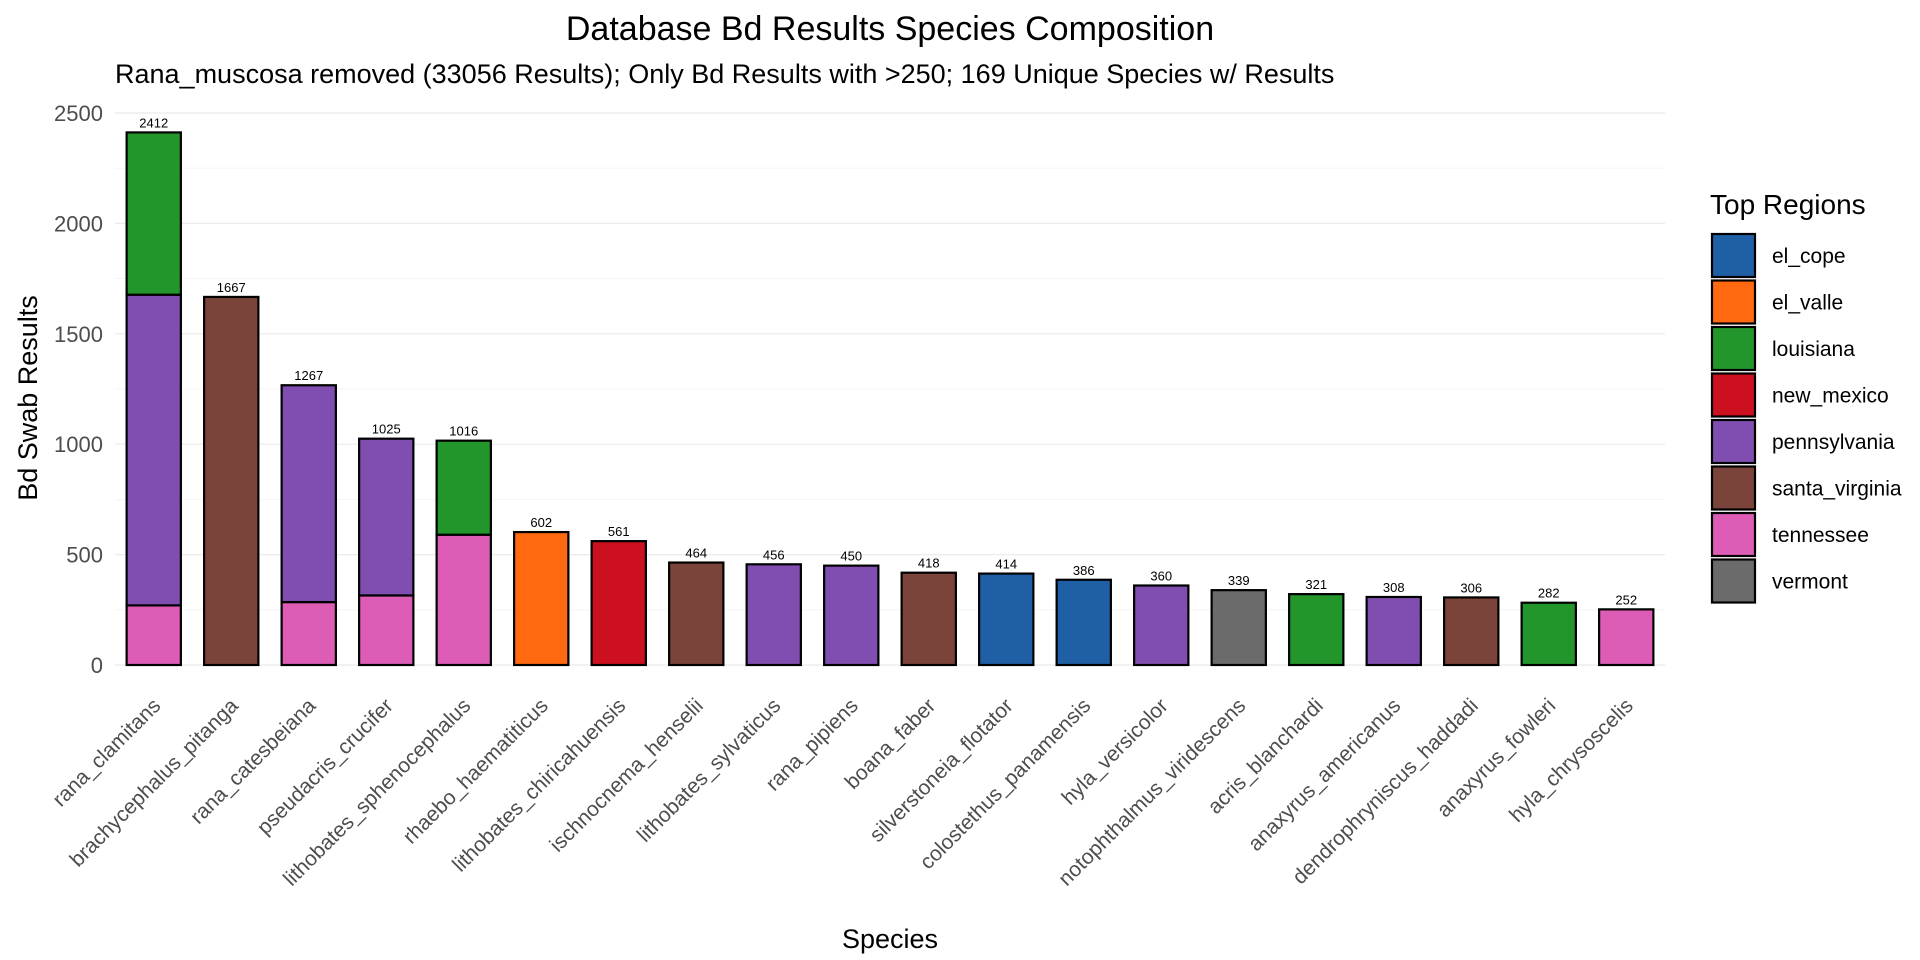 This screenshot has height=960, width=1920. Describe the element at coordinates (97, 665) in the screenshot. I see `y-tick-label: 0` at that location.